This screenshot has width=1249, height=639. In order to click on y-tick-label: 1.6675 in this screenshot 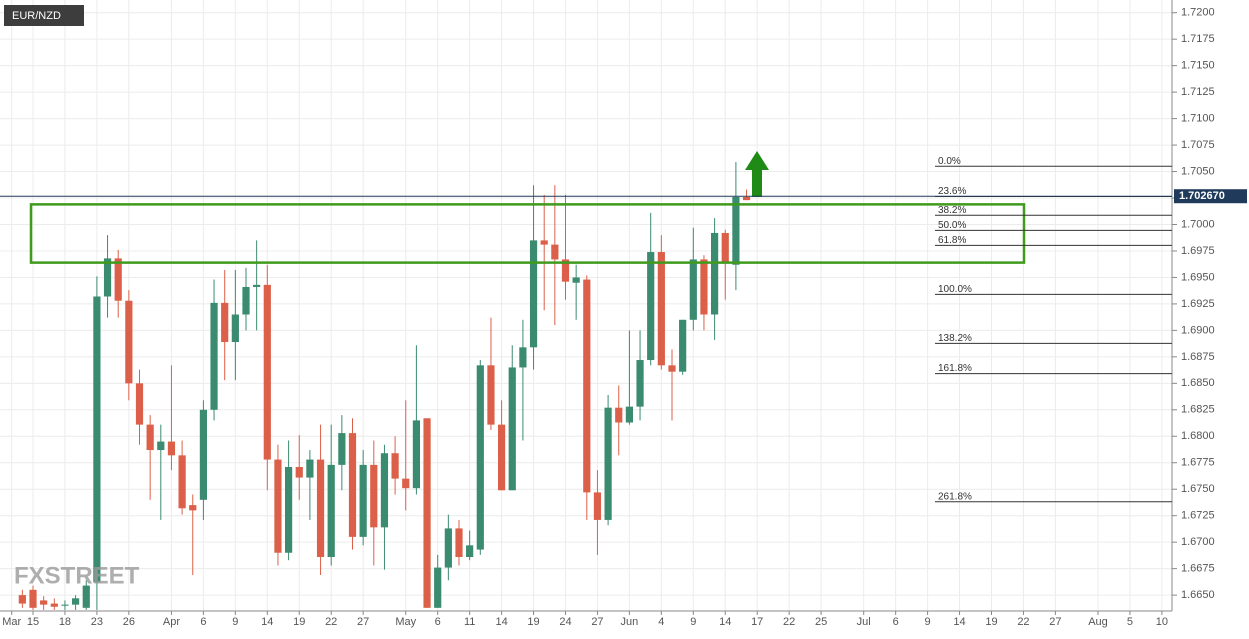, I will do `click(1198, 569)`.